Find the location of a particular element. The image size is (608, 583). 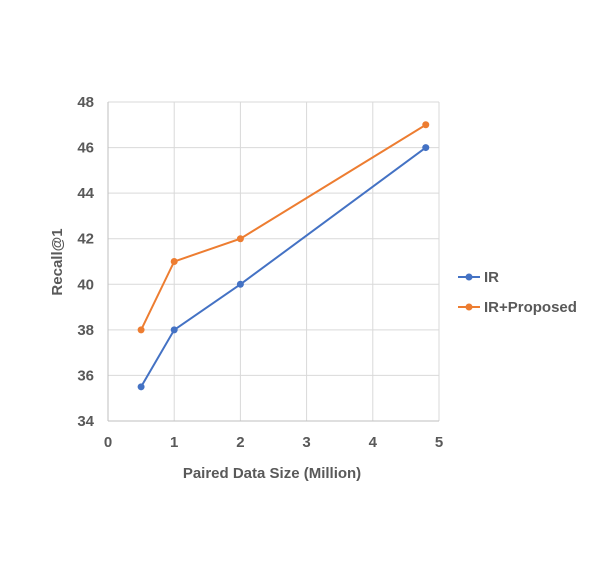

legend-label: IR+Proposed is located at coordinates (530, 307).